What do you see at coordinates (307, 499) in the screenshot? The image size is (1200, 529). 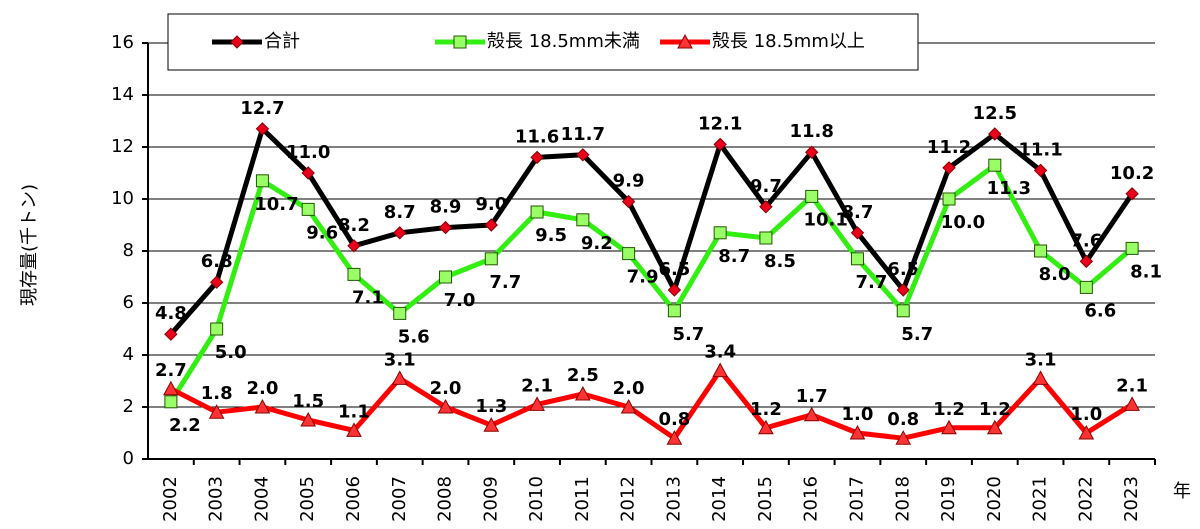 I see `x-tick-label: 2005` at bounding box center [307, 499].